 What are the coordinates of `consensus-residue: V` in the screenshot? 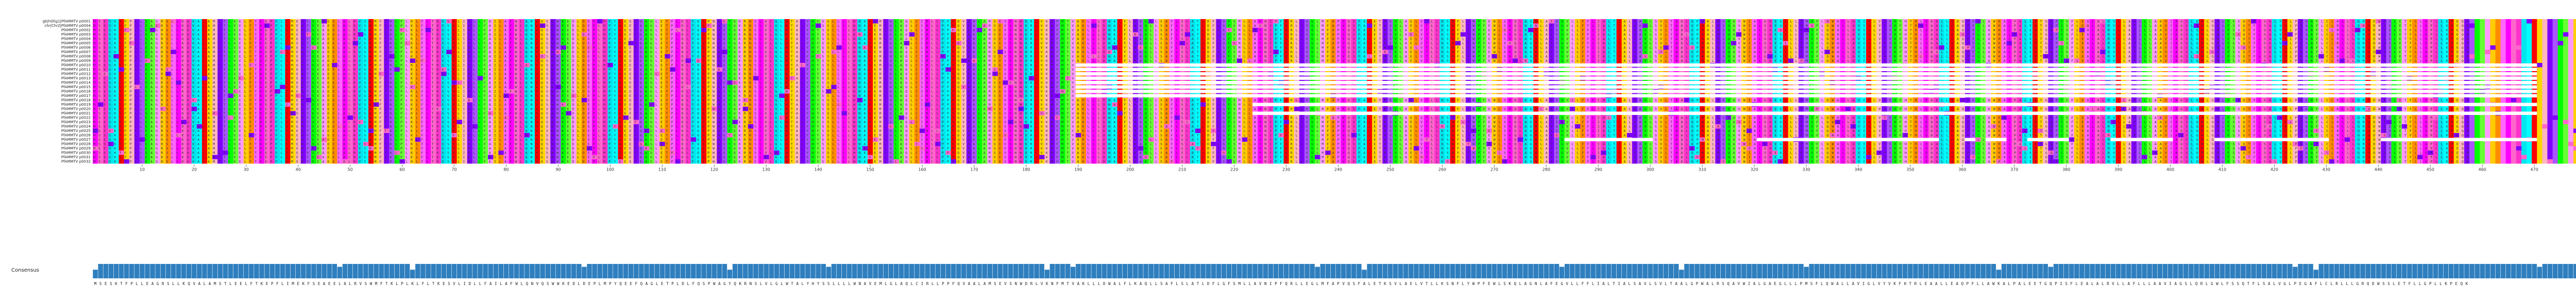 It's located at (1879, 283).